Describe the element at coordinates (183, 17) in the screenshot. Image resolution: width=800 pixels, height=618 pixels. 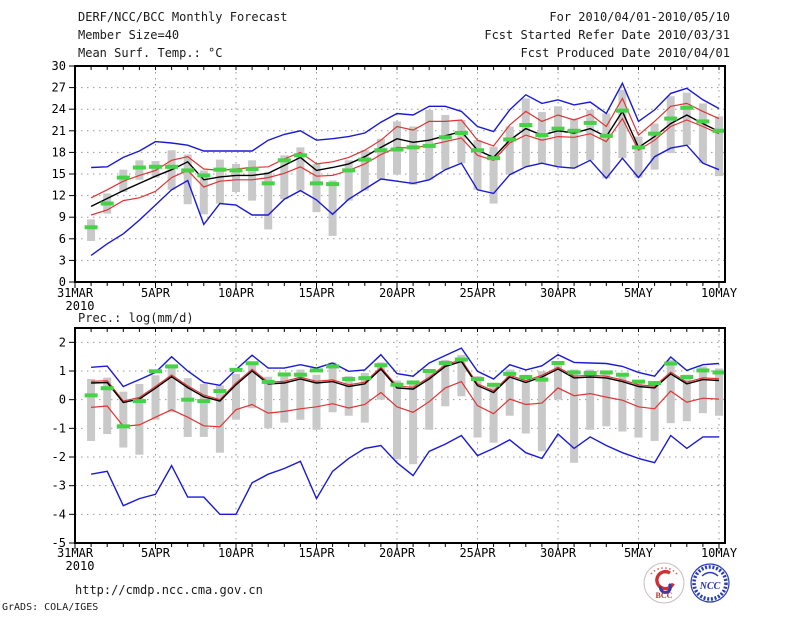
I see `report-title: DERF/NCC/BCC Monthly Forecast` at that location.